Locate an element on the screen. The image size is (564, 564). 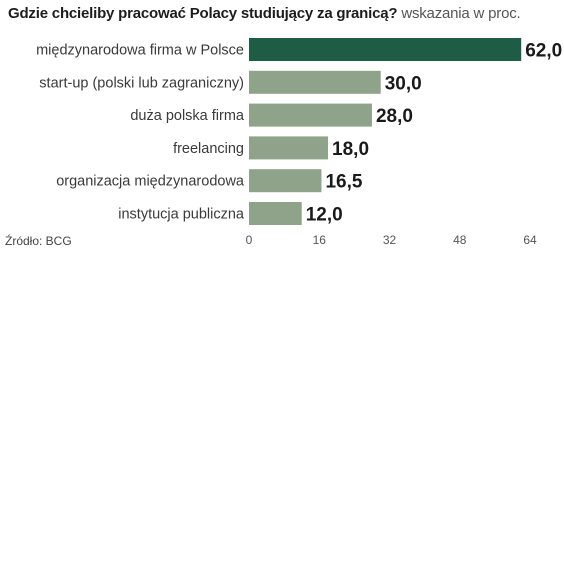
value-label-3: 18,0 is located at coordinates (350, 149).